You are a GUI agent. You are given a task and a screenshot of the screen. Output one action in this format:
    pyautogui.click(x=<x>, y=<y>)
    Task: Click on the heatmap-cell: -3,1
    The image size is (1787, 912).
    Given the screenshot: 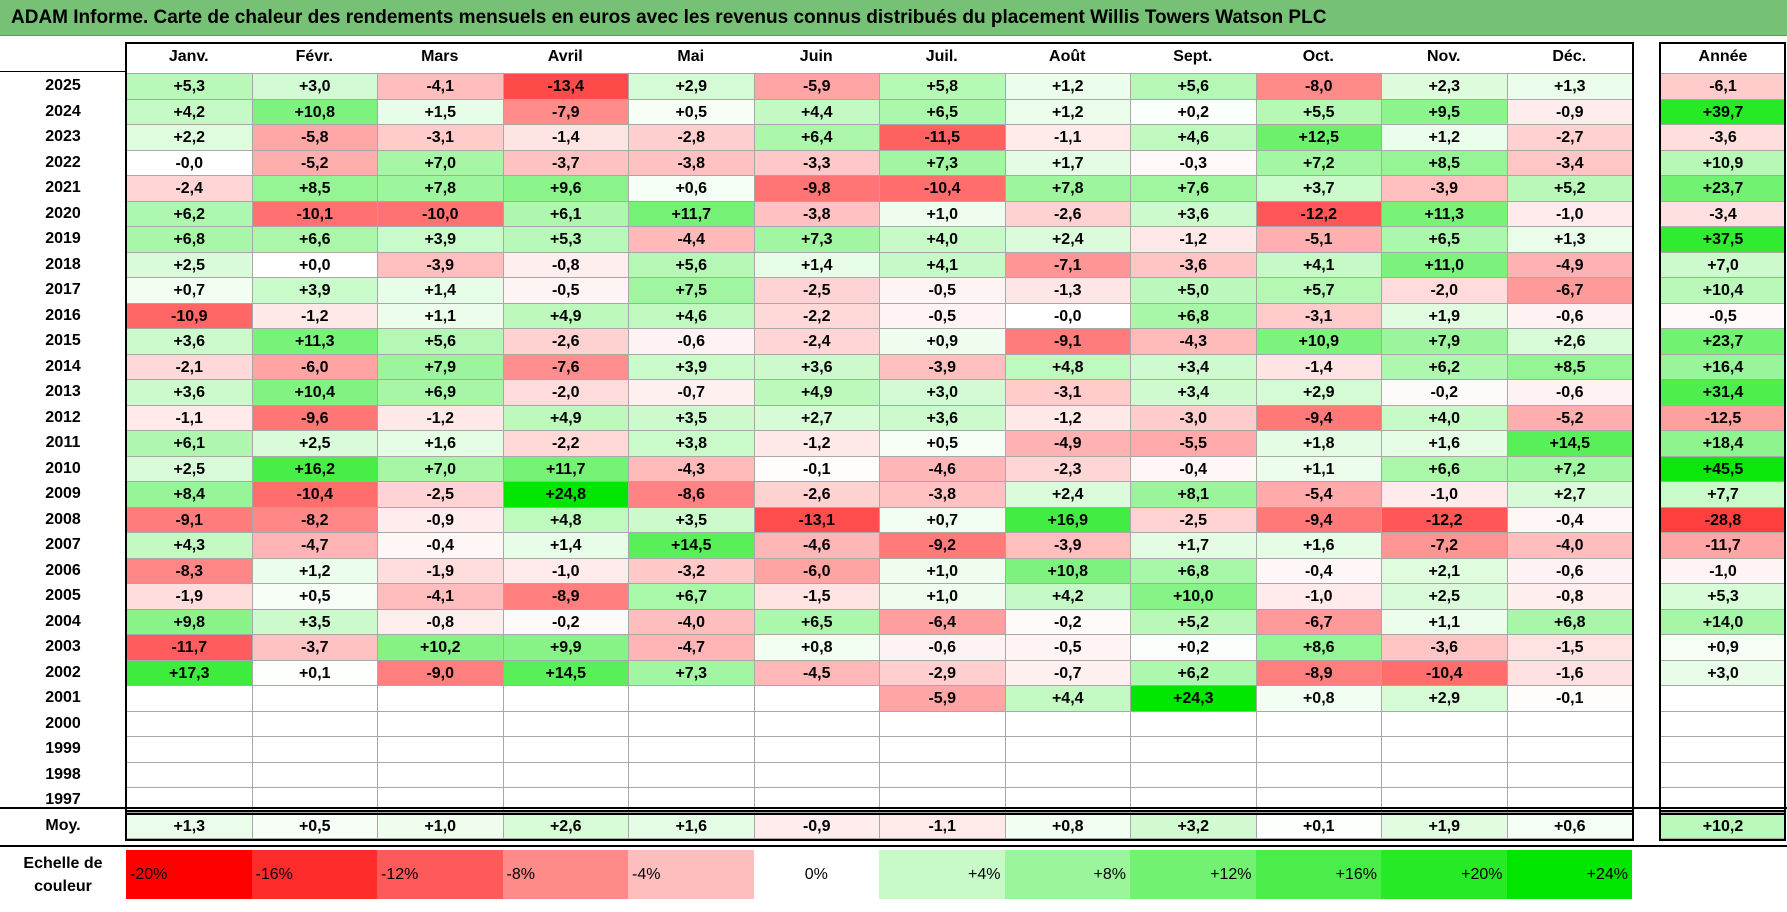 What is the action you would take?
    pyautogui.click(x=1318, y=315)
    